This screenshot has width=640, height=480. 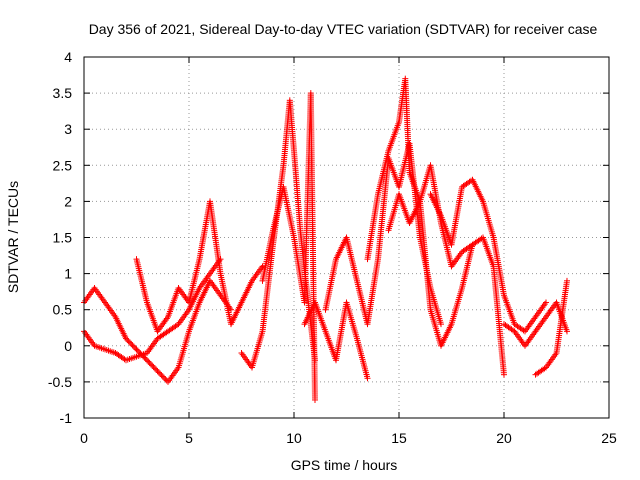 I want to click on x-tick-label: 10, so click(x=294, y=438).